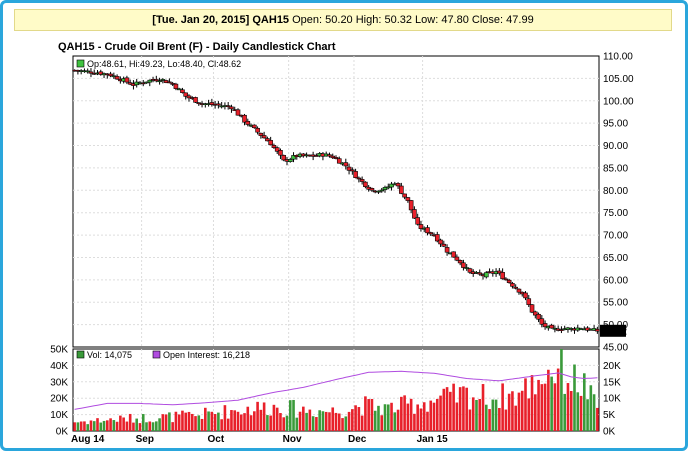 The image size is (688, 451). I want to click on price-tick-label: 100.00, so click(618, 101).